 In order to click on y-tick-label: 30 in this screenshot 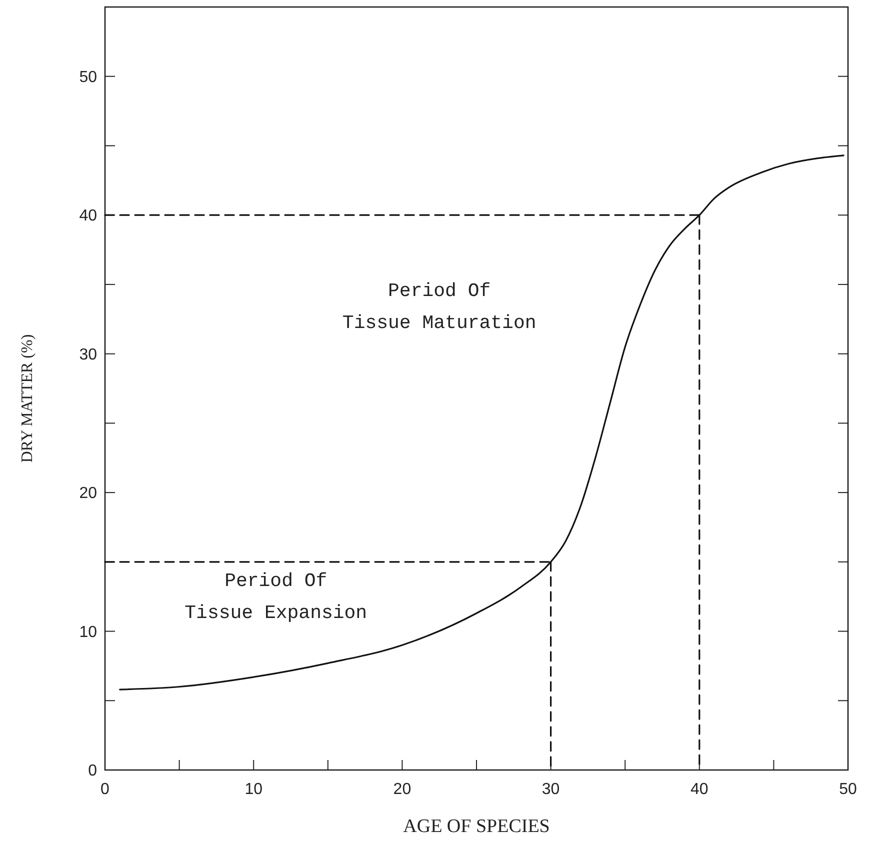, I will do `click(88, 355)`.